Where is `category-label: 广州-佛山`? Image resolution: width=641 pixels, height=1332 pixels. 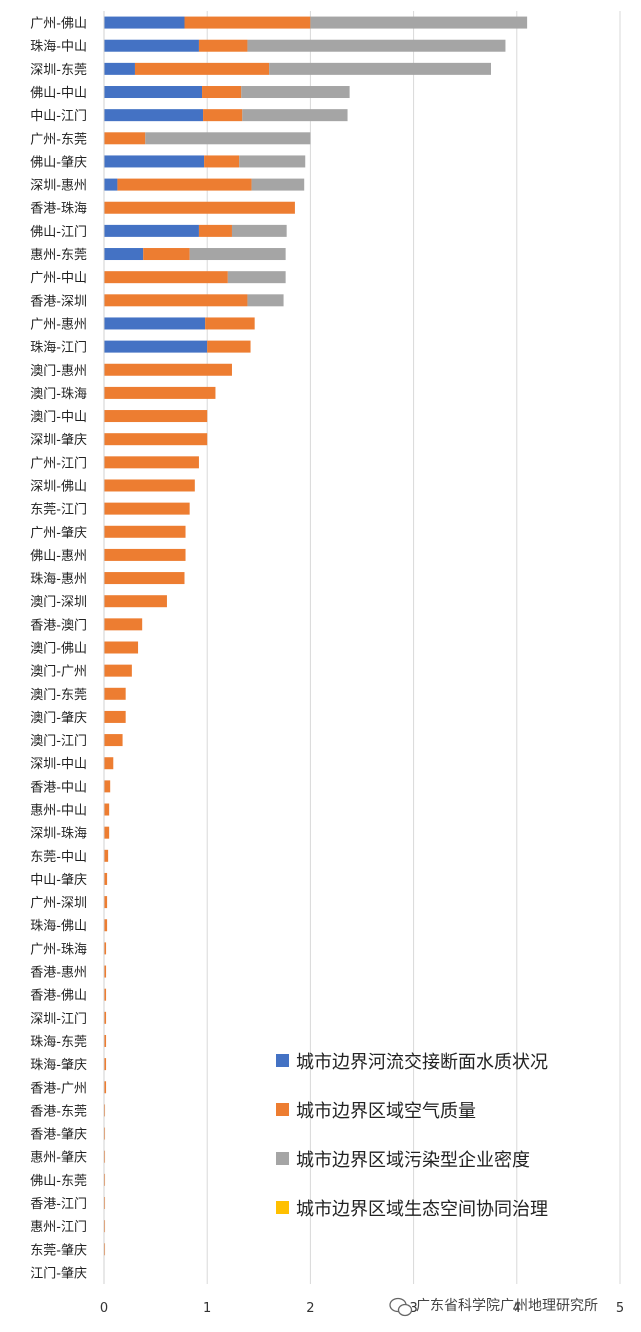 category-label: 广州-佛山 is located at coordinates (58, 24).